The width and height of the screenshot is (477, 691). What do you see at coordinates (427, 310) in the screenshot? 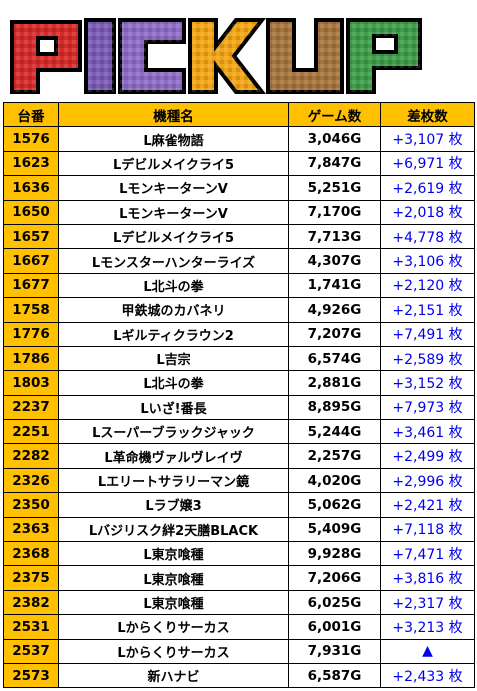
I see `coin-difference-cell: +2,151 枚` at bounding box center [427, 310].